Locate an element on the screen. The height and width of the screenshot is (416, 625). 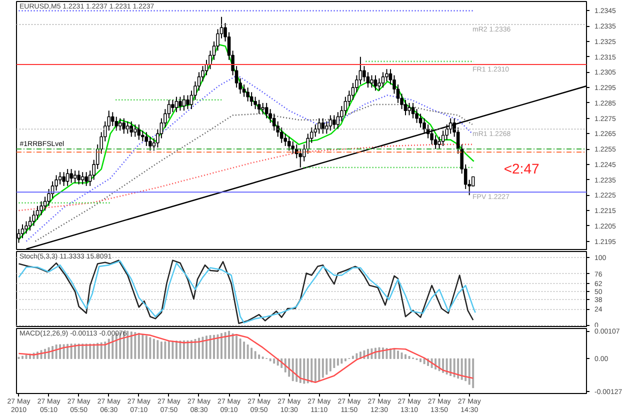
annotation: <2:47 is located at coordinates (522, 168).